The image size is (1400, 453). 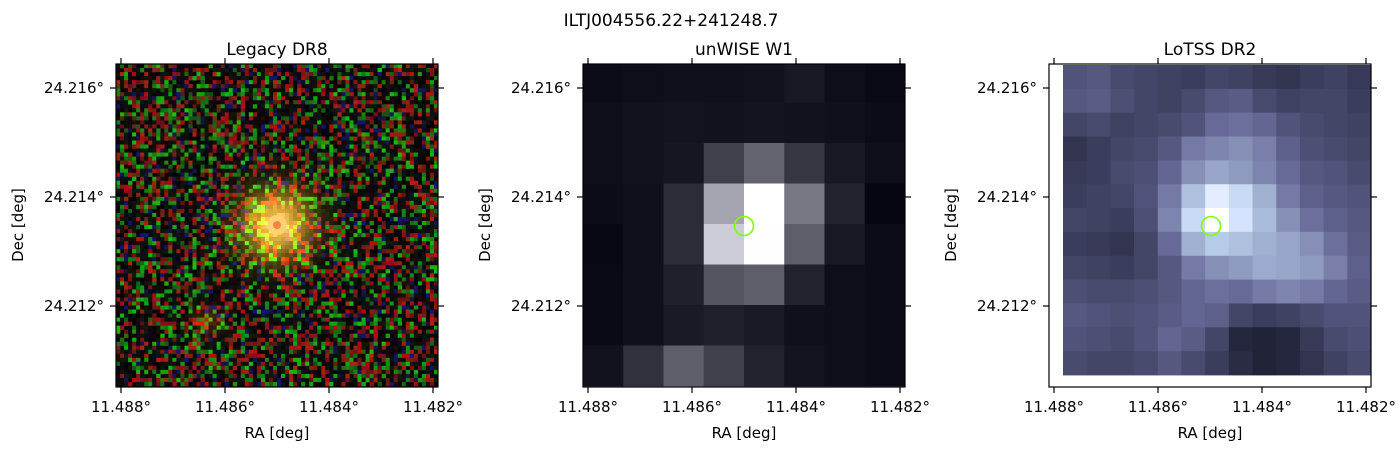 I want to click on figure-title: ILTJ004556.22+241248.7, so click(x=671, y=21).